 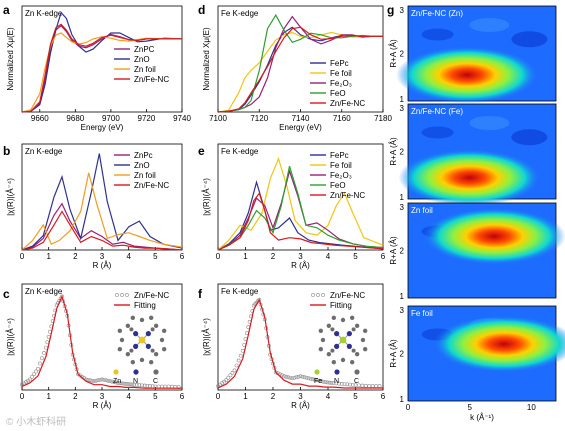 What do you see at coordinates (142, 59) in the screenshot?
I see `legend-label: ZnO` at bounding box center [142, 59].